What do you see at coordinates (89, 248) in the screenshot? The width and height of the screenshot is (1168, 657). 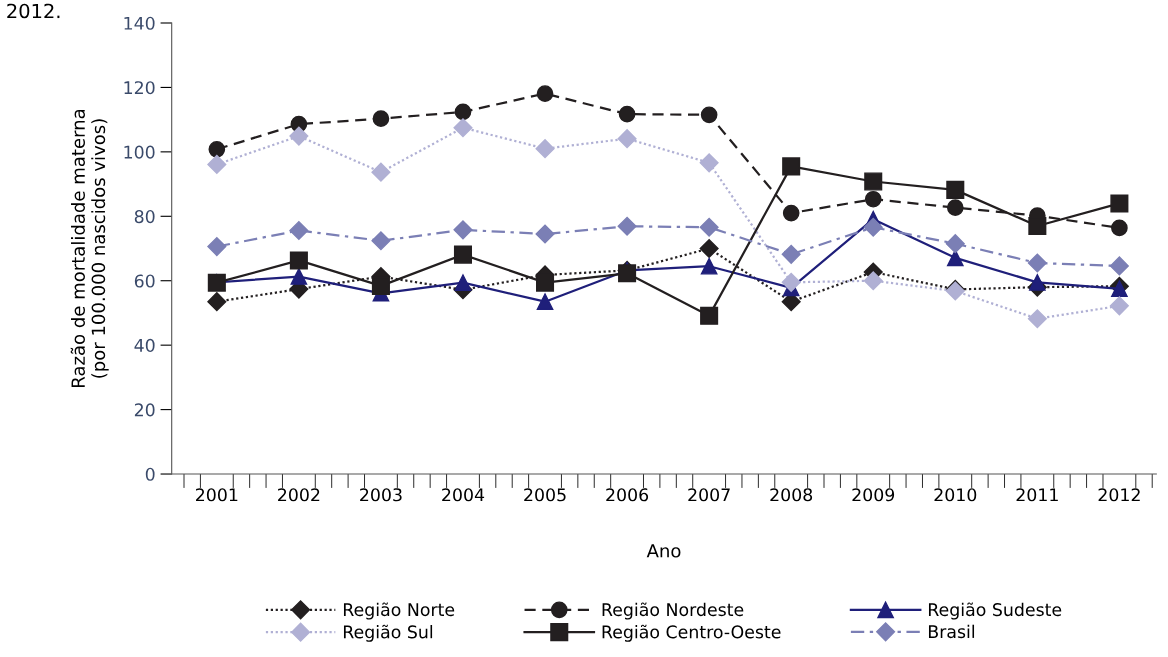 I see `y-axis-title: Razão de mortalidade materna (por 100.000 nascidos vivos)` at bounding box center [89, 248].